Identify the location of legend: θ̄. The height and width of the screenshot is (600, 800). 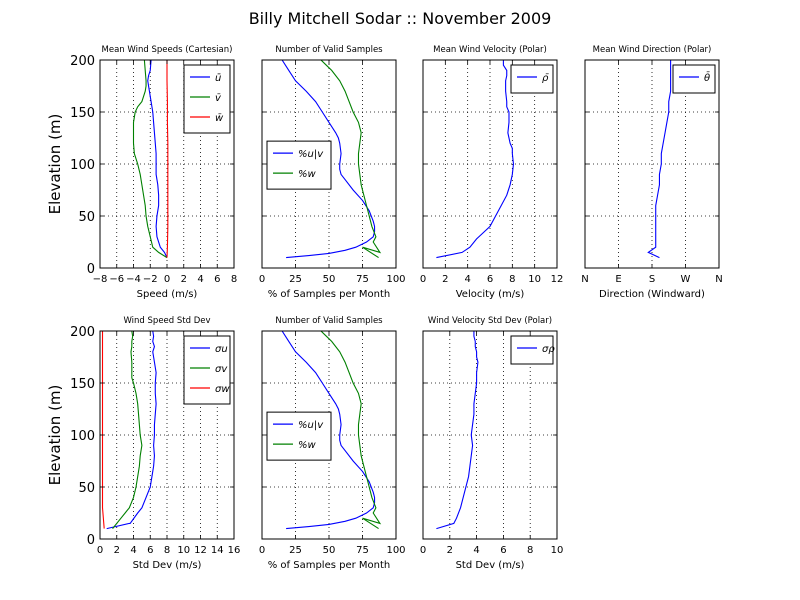
(694, 79).